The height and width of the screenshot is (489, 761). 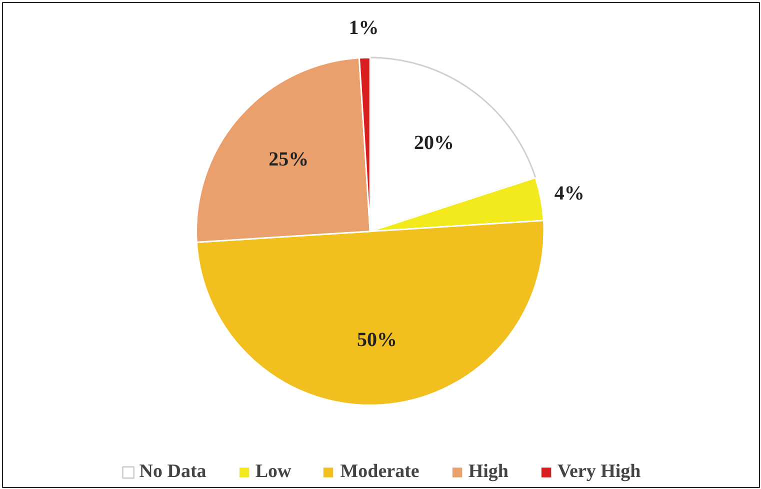 I want to click on data-label: 20%, so click(x=434, y=143).